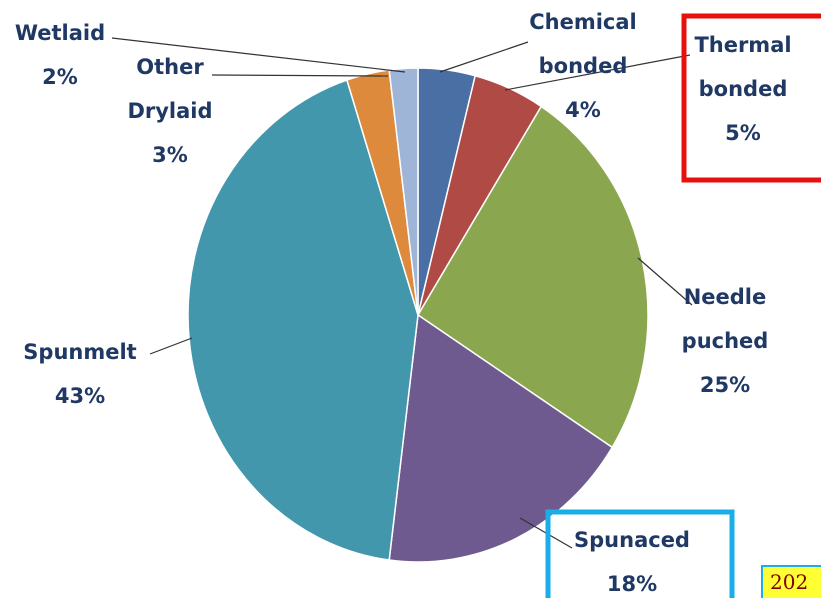  Describe the element at coordinates (583, 44) in the screenshot. I see `category-label: Chemical bonded` at that location.